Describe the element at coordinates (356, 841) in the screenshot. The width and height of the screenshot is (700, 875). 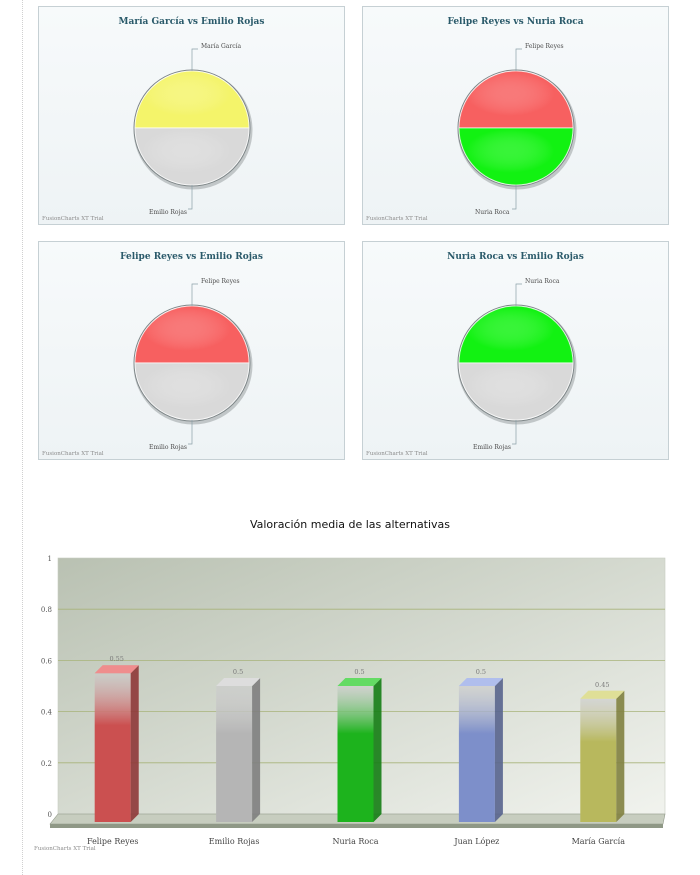
I see `x-tick-label: Nuria Roca` at that location.